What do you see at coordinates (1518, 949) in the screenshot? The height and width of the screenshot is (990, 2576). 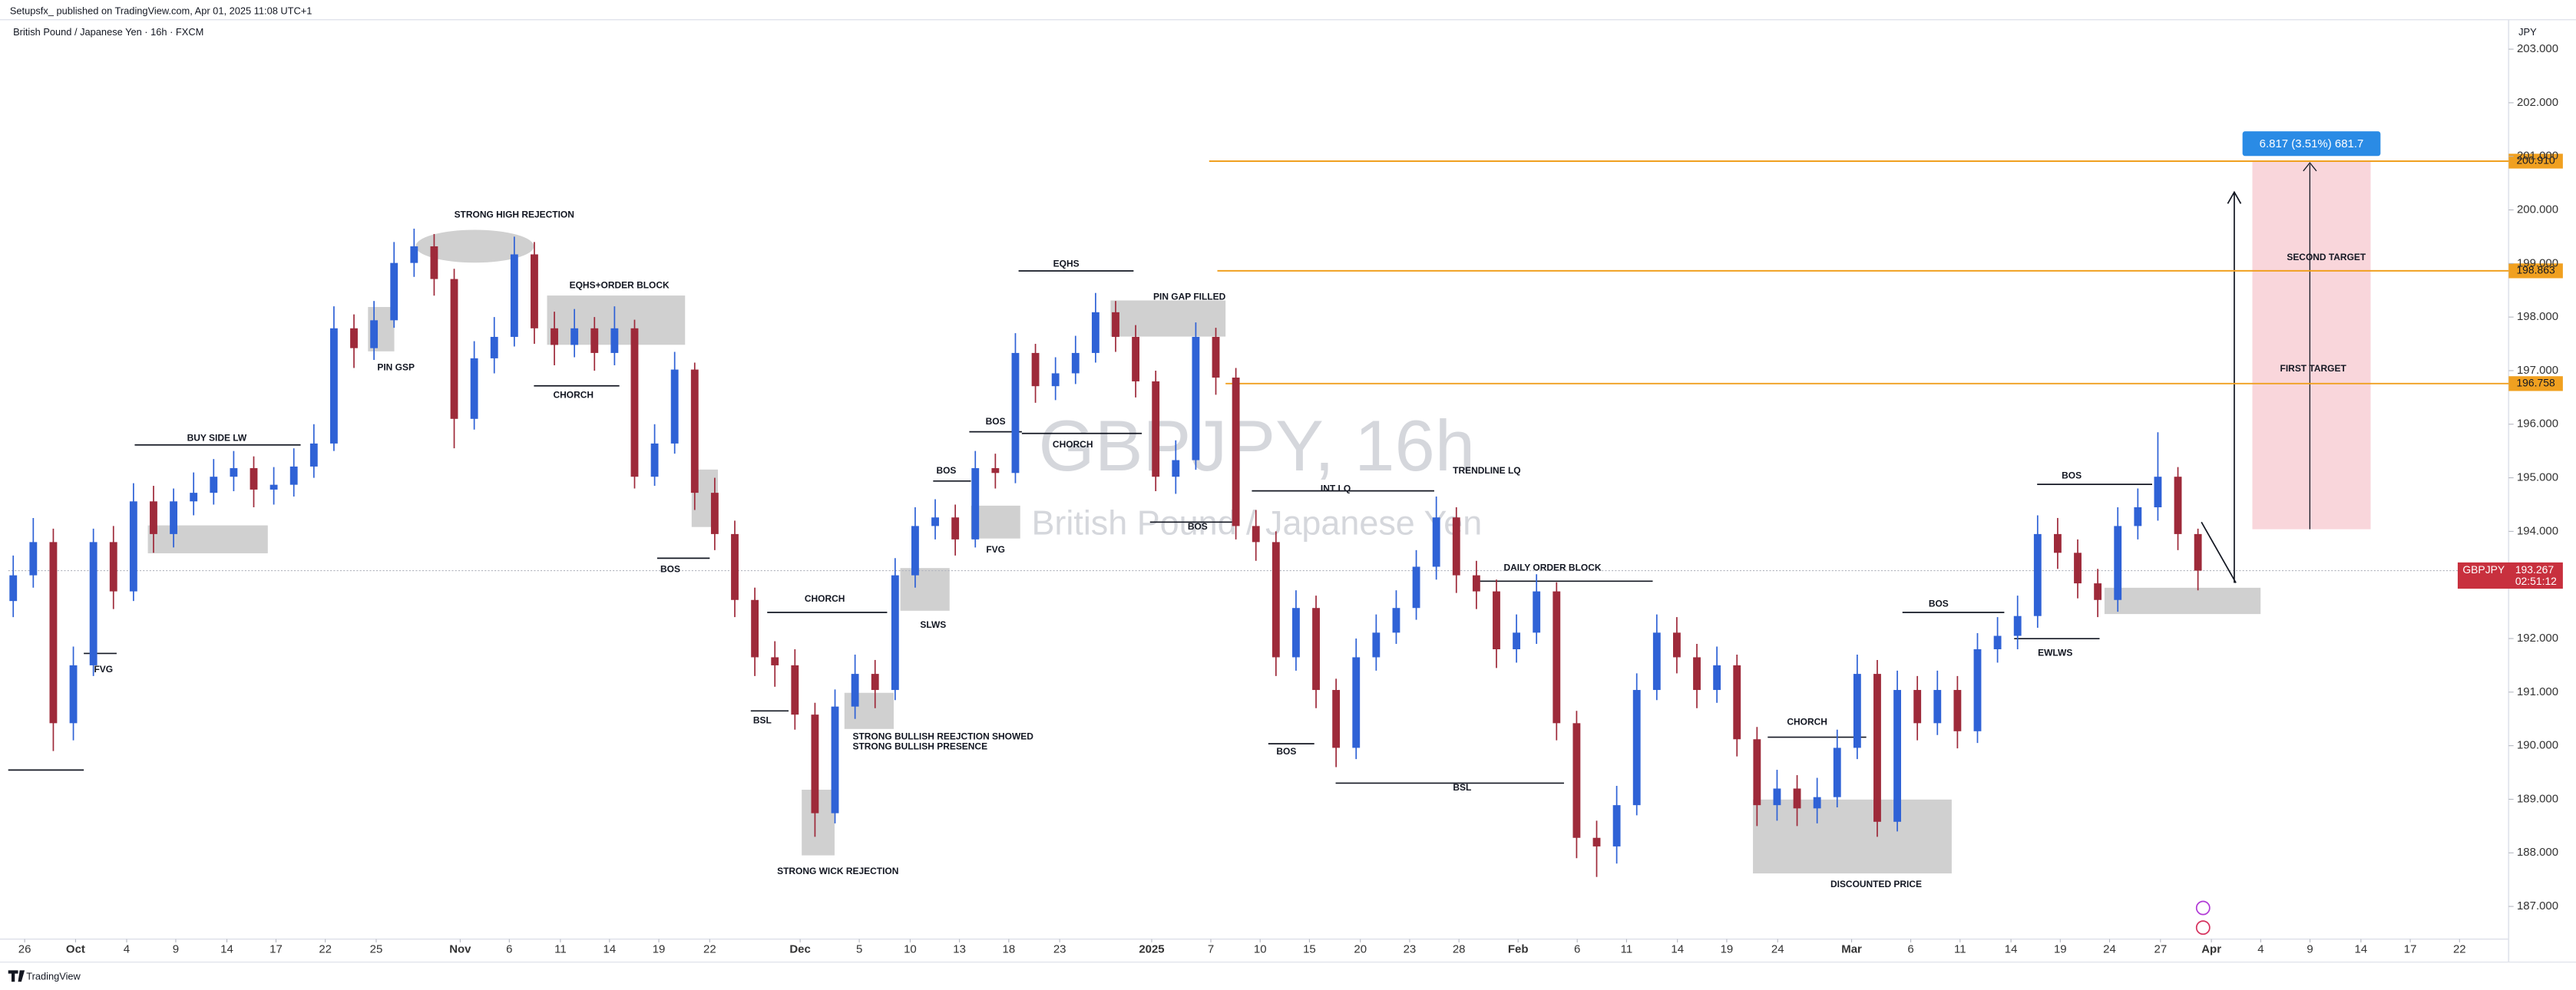 I see `x-tick-label: Feb` at bounding box center [1518, 949].